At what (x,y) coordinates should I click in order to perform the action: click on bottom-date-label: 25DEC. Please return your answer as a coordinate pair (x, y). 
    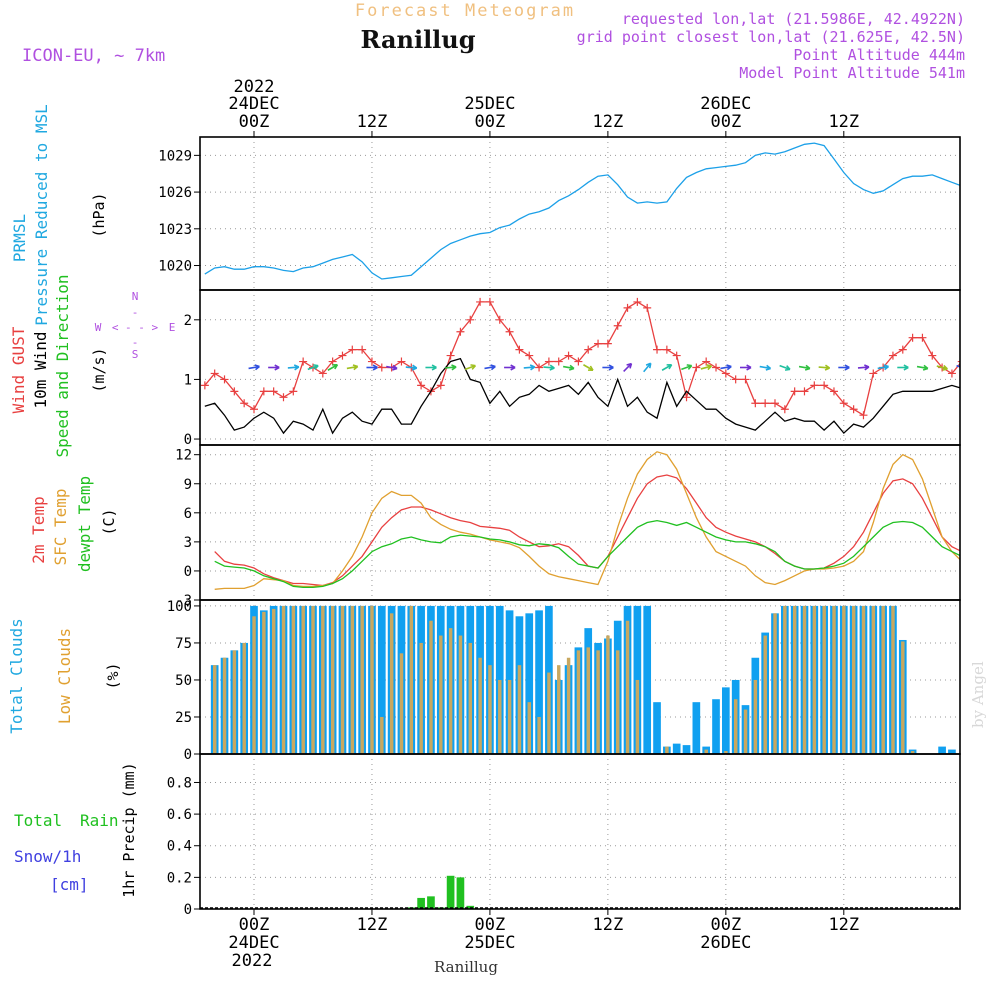
    Looking at the image, I should click on (489, 943).